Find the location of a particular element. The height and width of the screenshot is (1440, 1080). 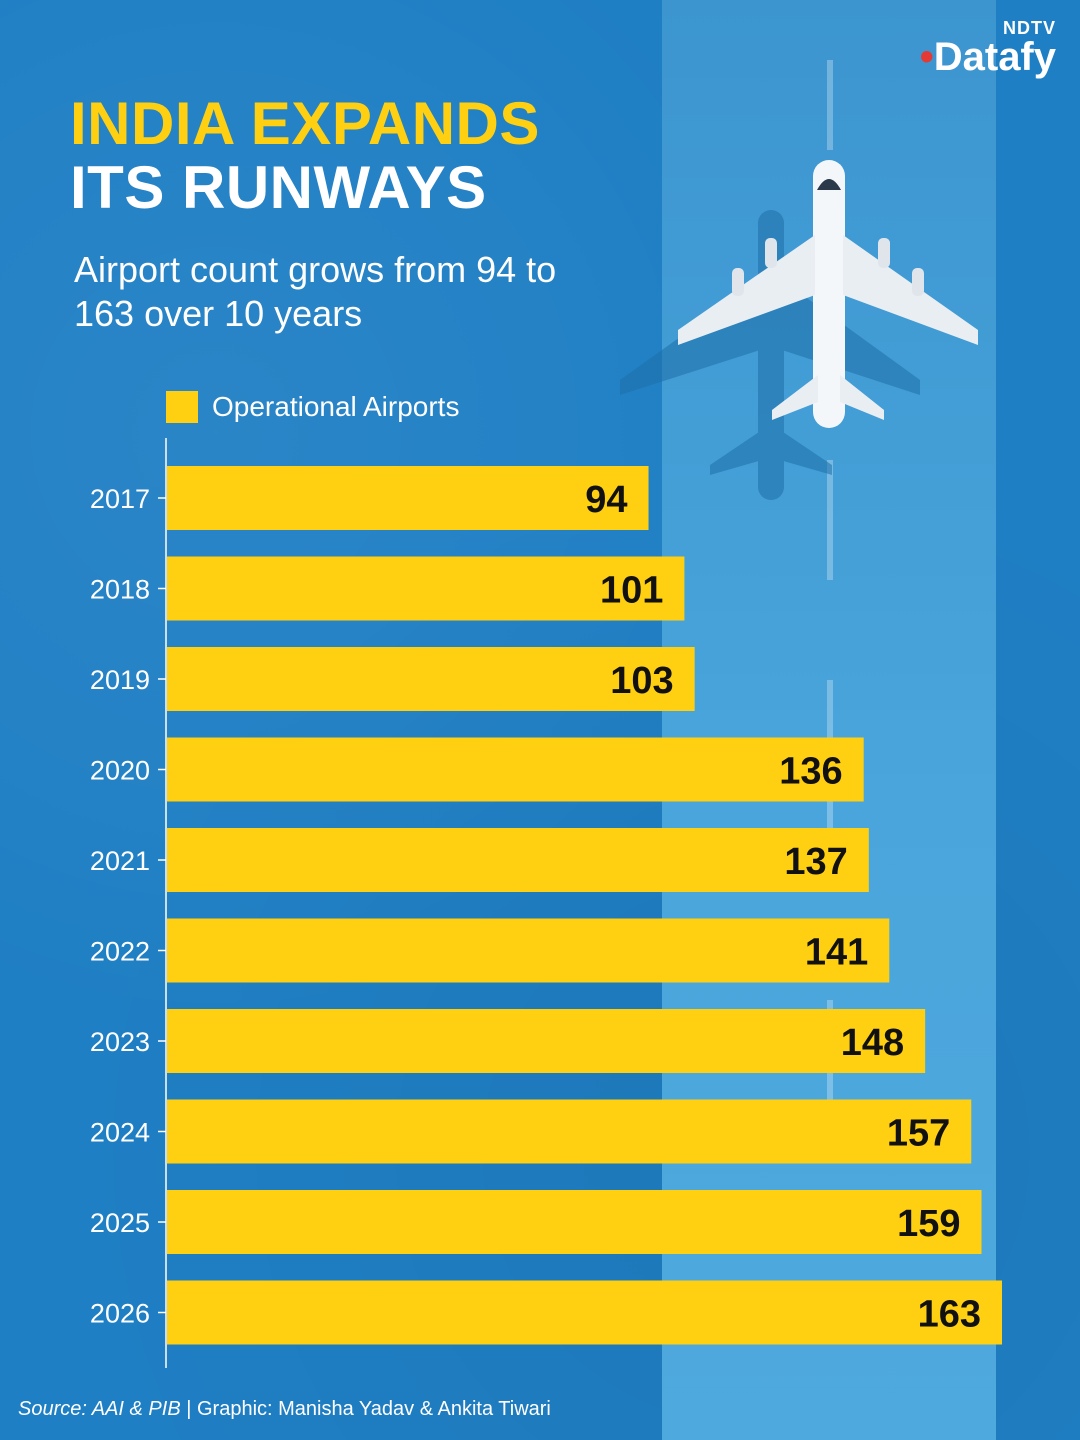

tick-label: 2025 is located at coordinates (120, 1223).